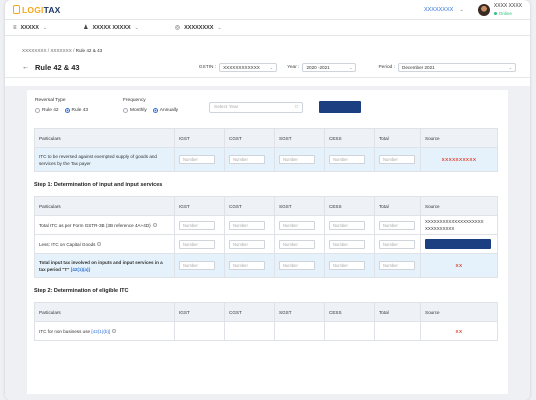 This screenshot has width=536, height=400. I want to click on select-year-input: Select Year □, so click(256, 107).